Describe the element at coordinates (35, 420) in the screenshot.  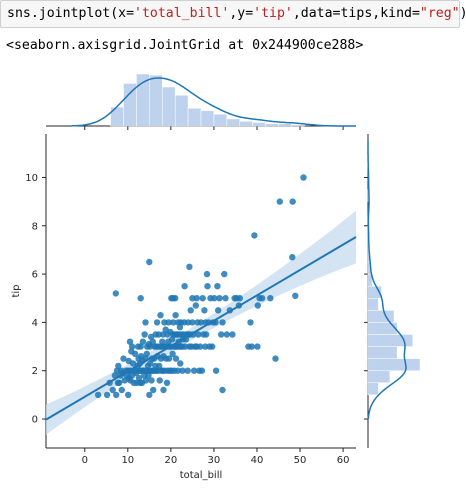
I see `y-tick-label: 0` at that location.